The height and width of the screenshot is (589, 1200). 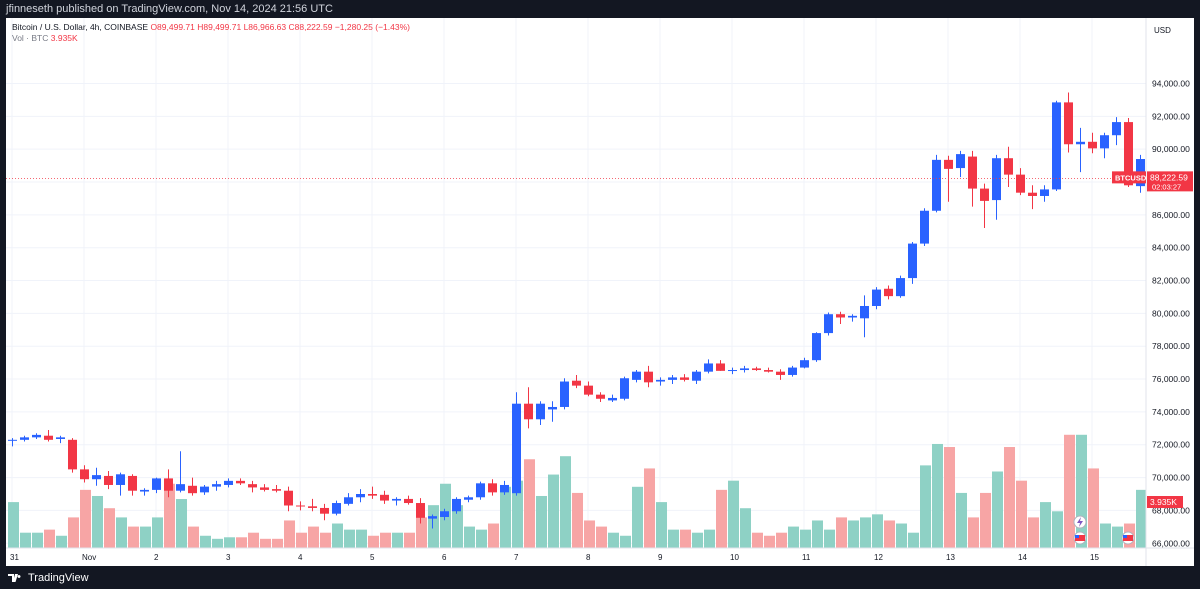 I want to click on price-tick-label: 66,000.00, so click(x=1171, y=543).